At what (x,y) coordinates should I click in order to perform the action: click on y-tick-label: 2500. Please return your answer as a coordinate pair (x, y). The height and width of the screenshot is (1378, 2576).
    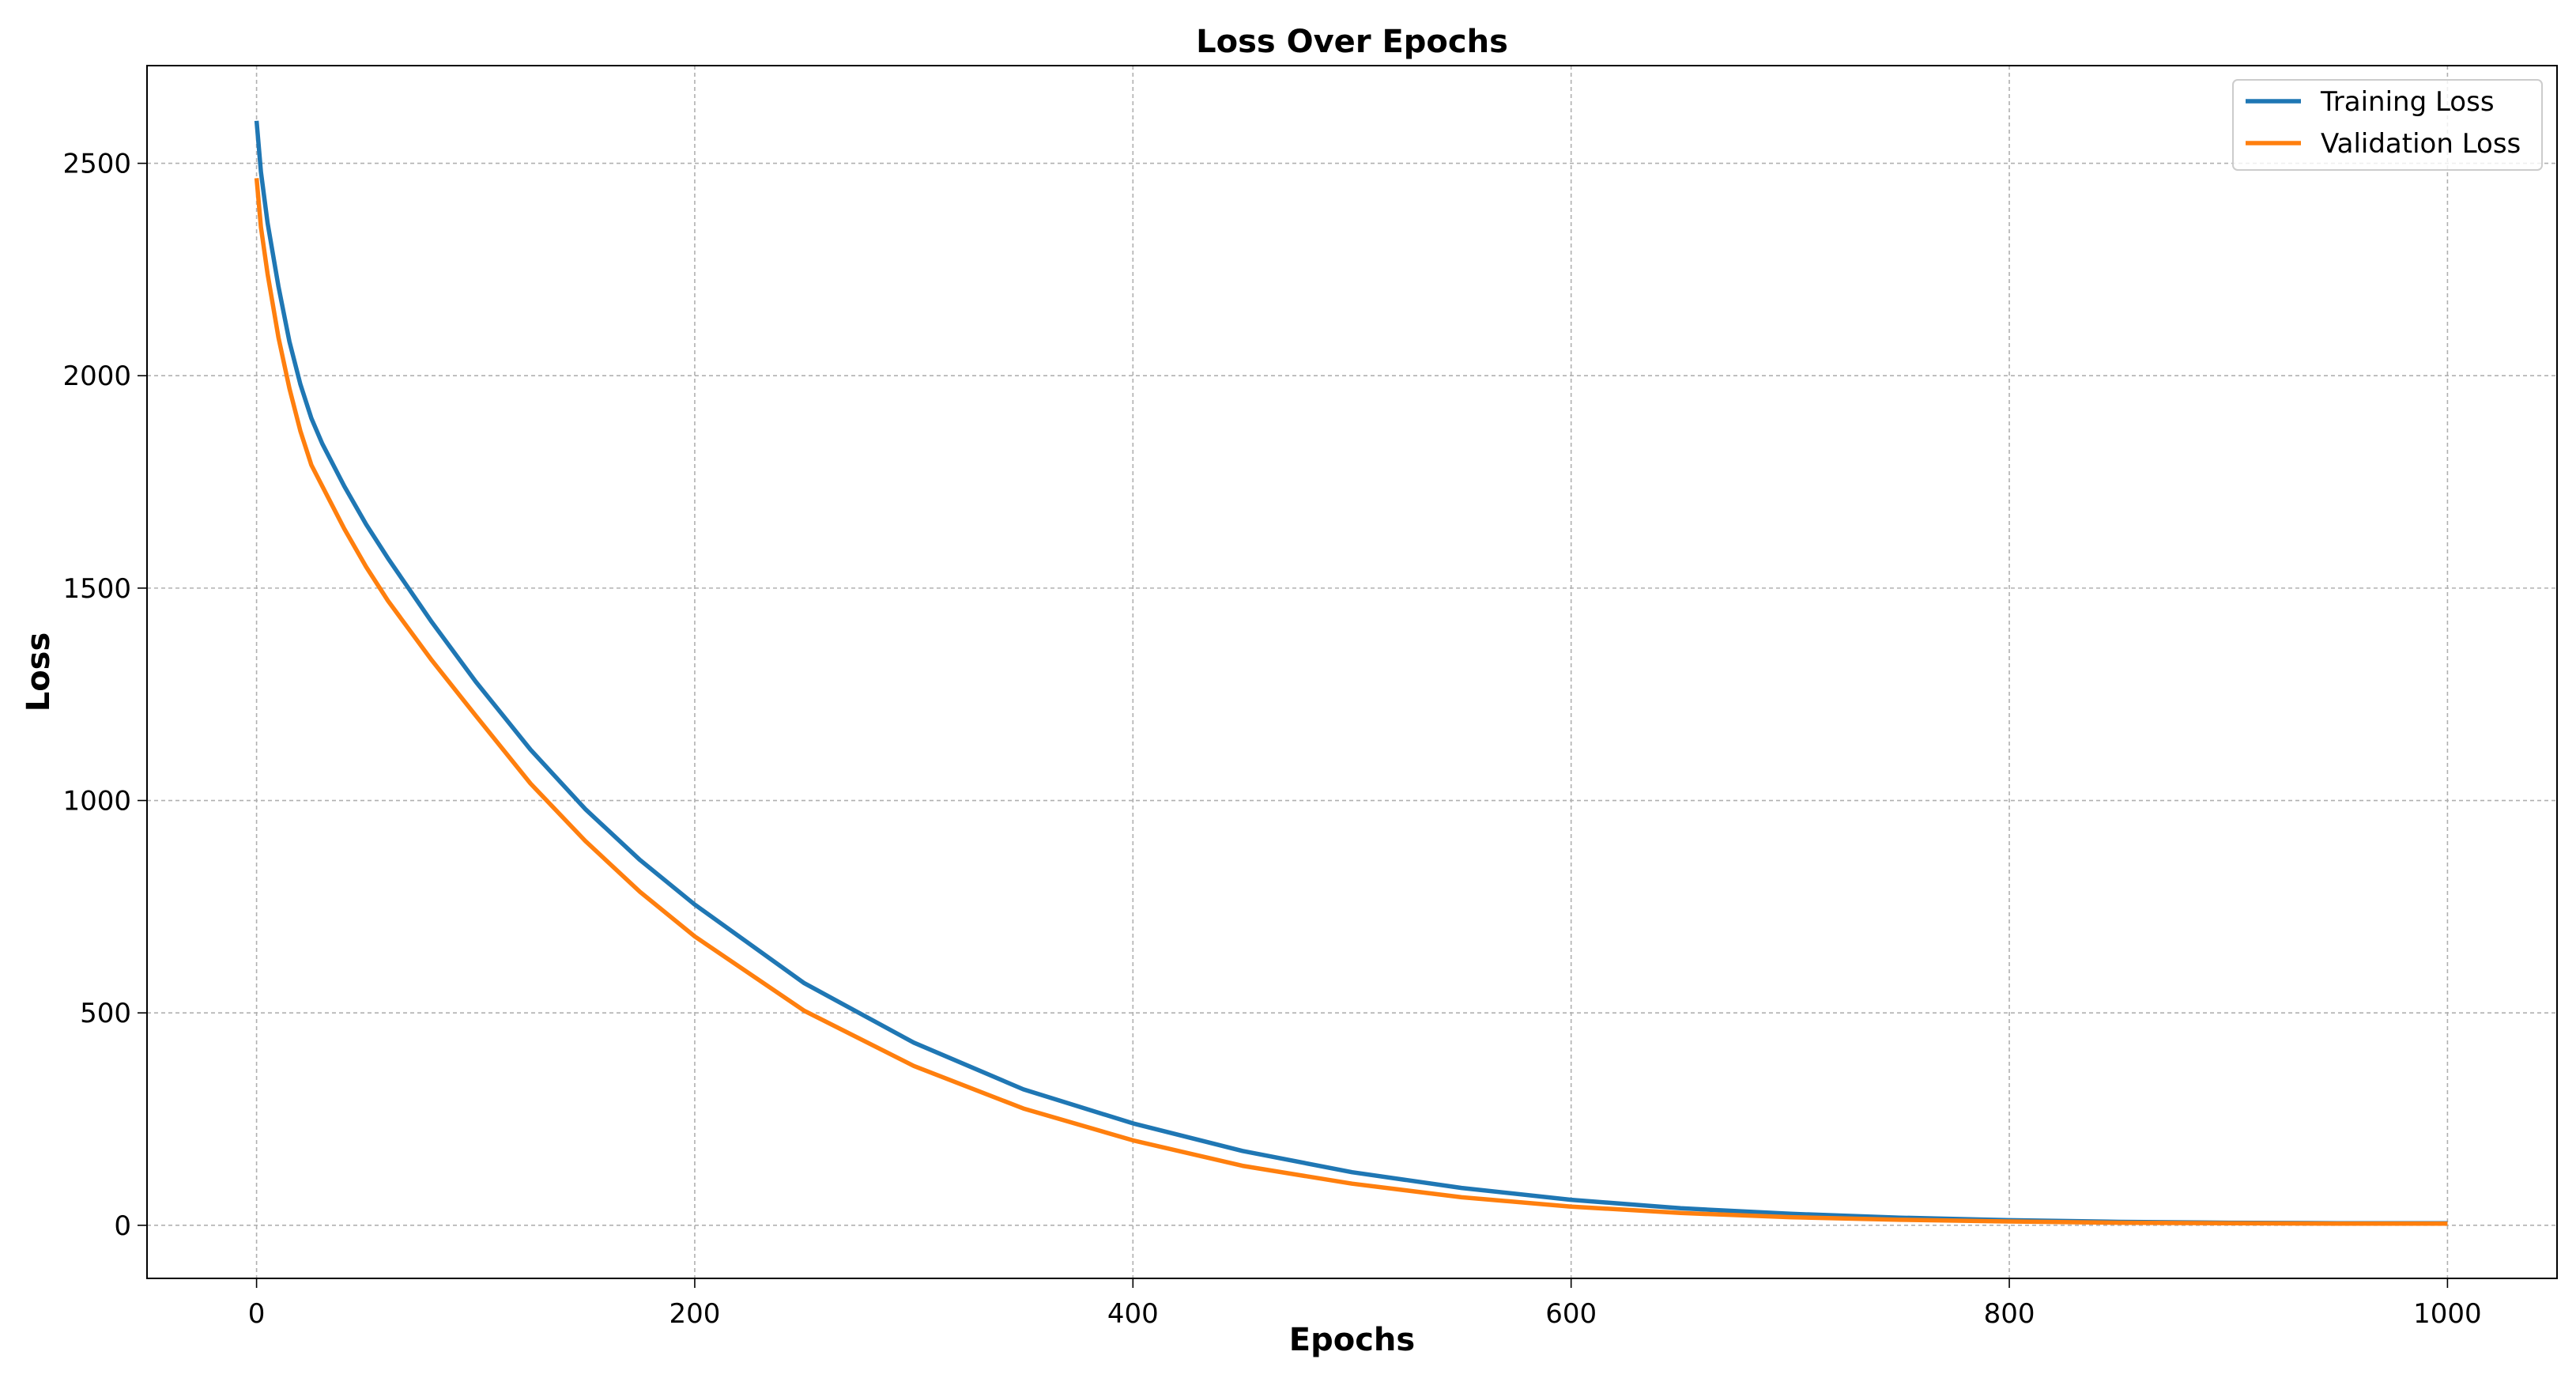
    Looking at the image, I should click on (96, 164).